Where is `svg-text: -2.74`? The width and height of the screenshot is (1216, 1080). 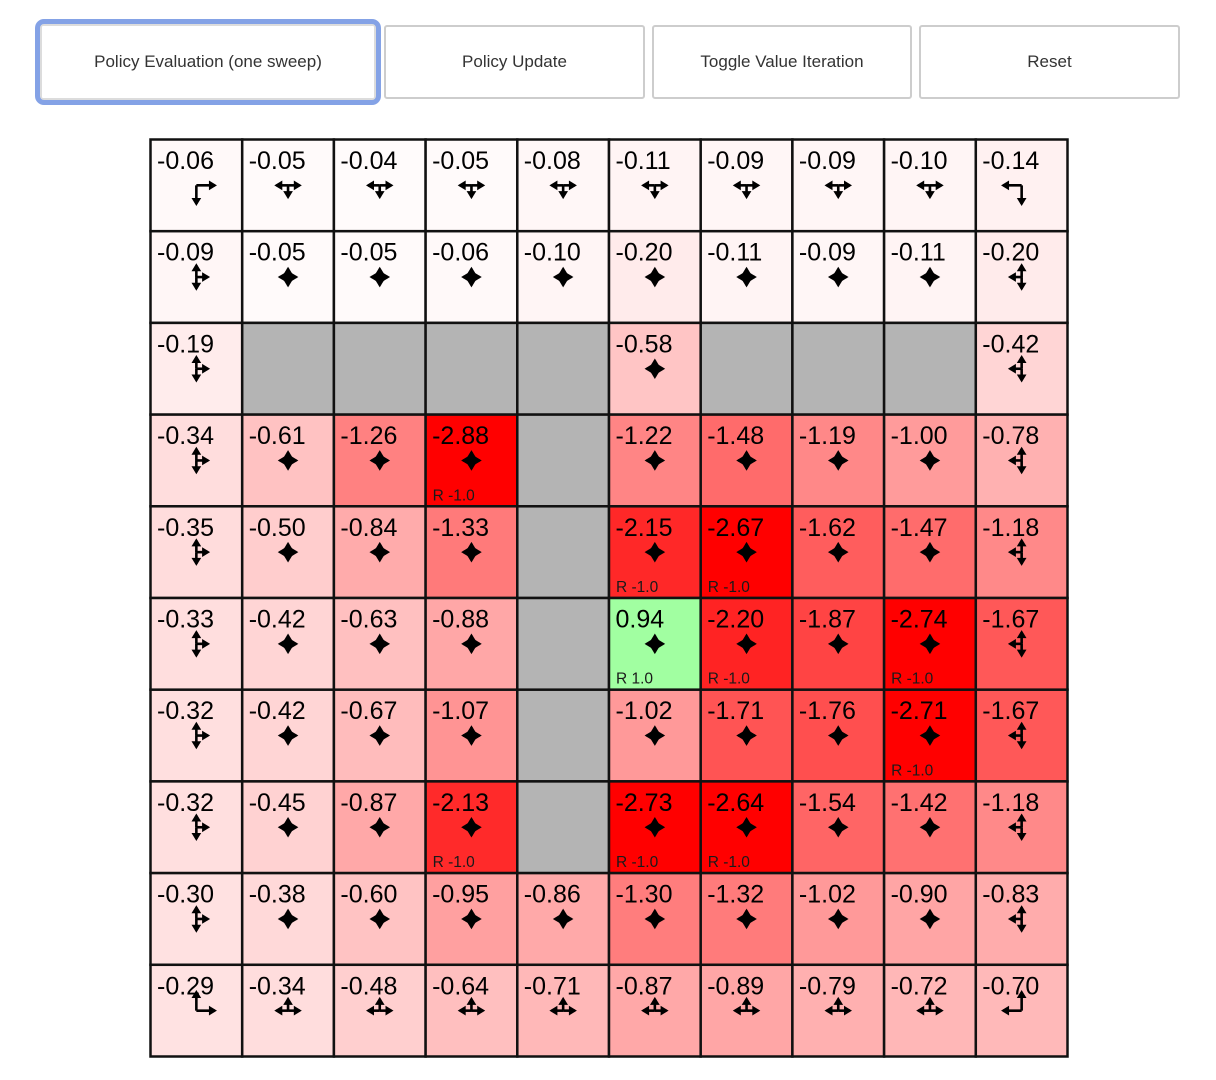
svg-text: -2.74 is located at coordinates (919, 620).